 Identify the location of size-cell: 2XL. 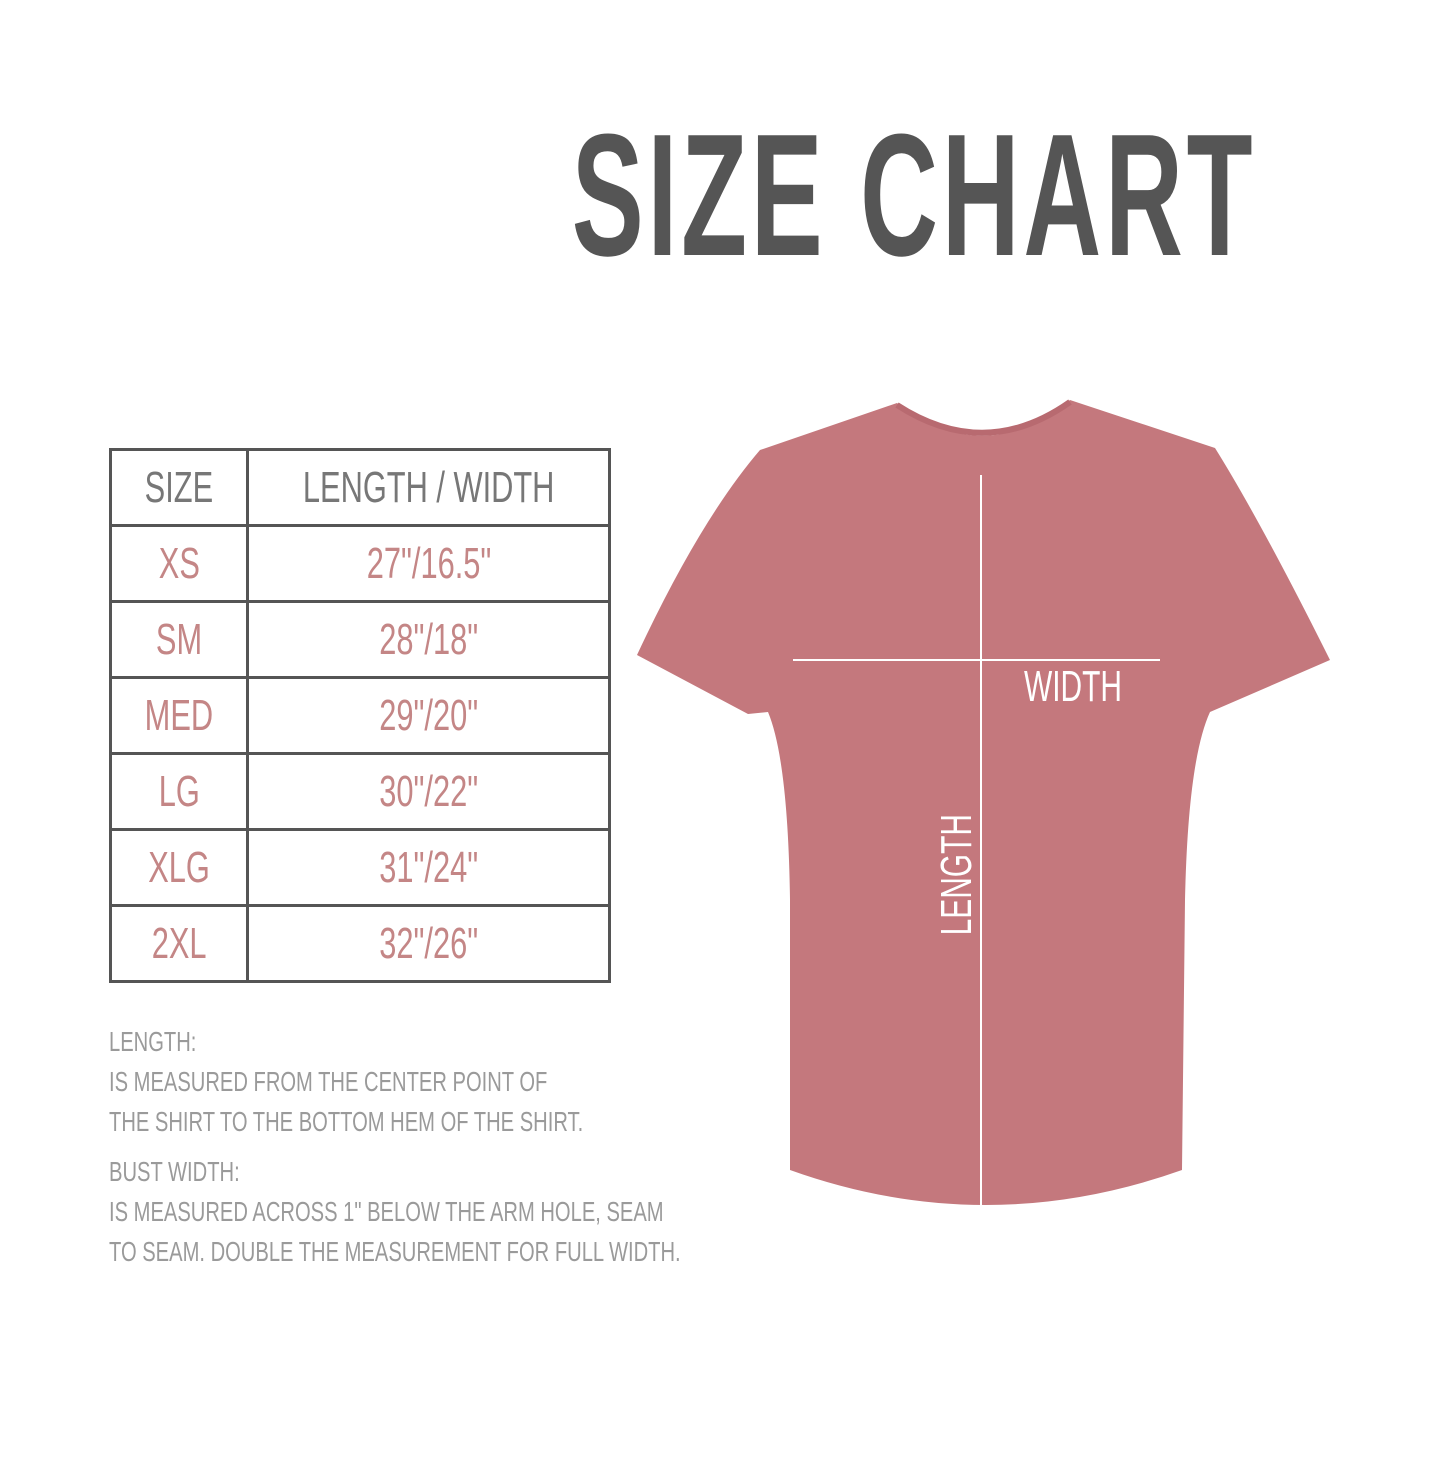
(179, 943).